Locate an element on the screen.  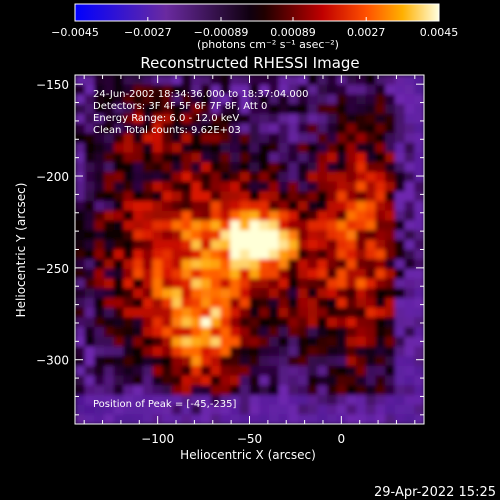
y-axis-label: Heliocentric Y (arcsec) is located at coordinates (21, 250).